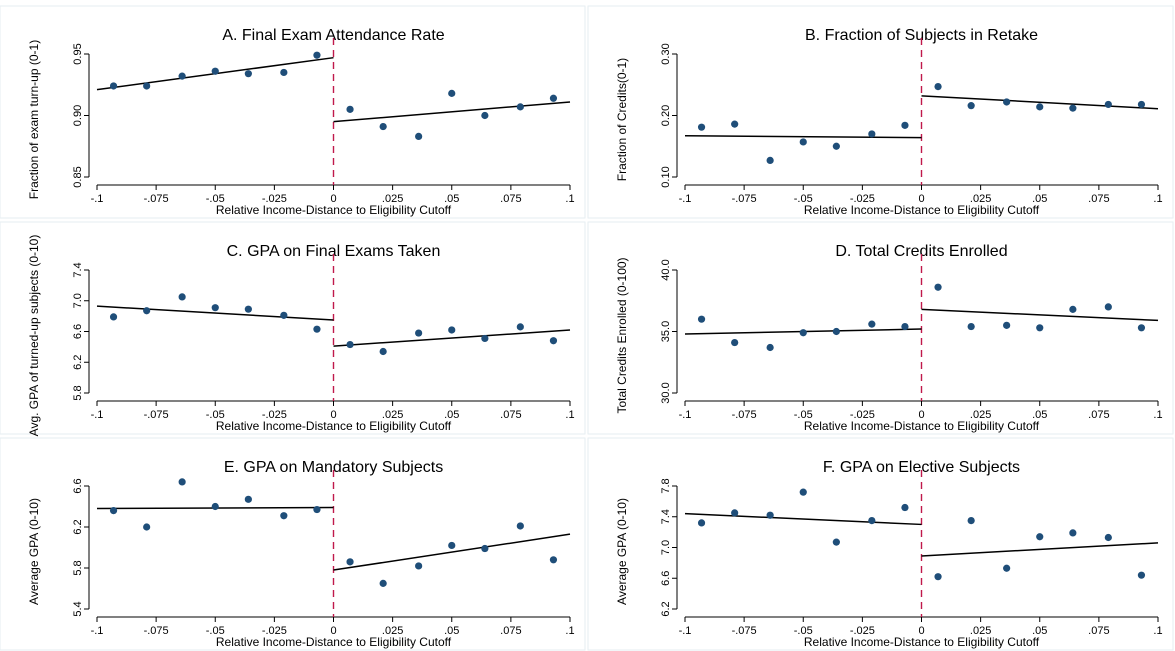  What do you see at coordinates (622, 119) in the screenshot?
I see `y-axis-label: Fraction of Credits(0-1)` at bounding box center [622, 119].